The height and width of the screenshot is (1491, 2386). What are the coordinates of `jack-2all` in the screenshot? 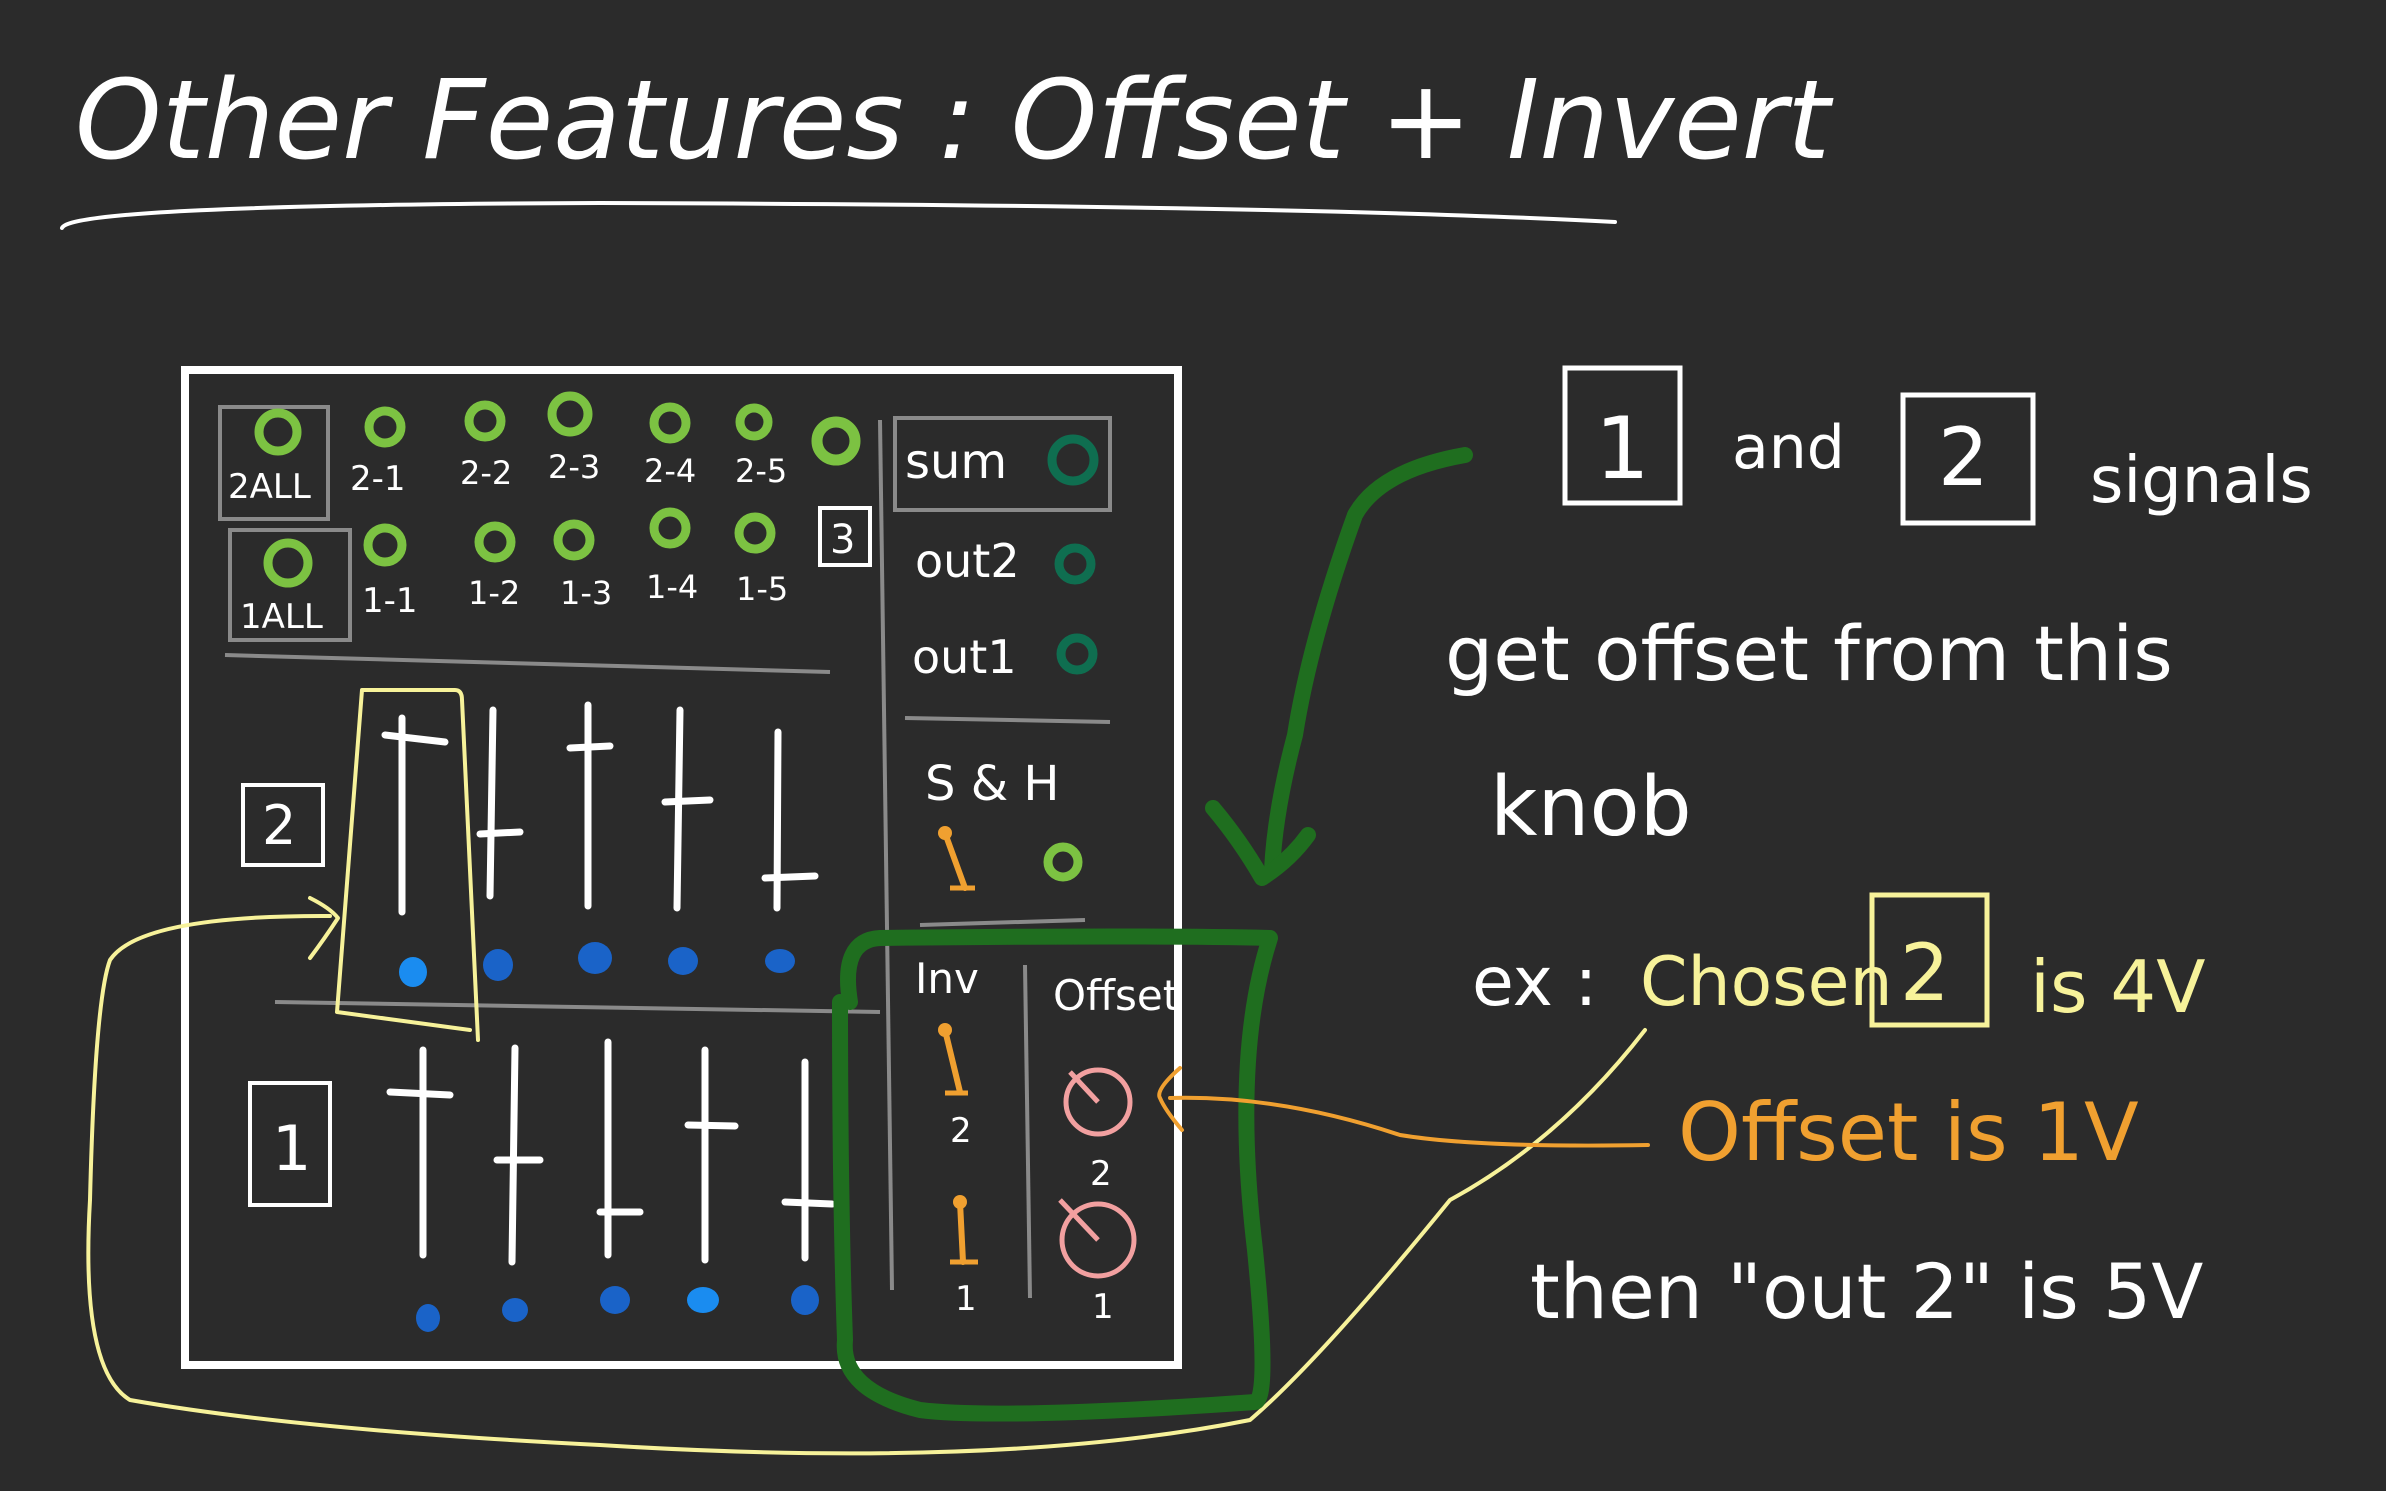 It's located at (278, 432).